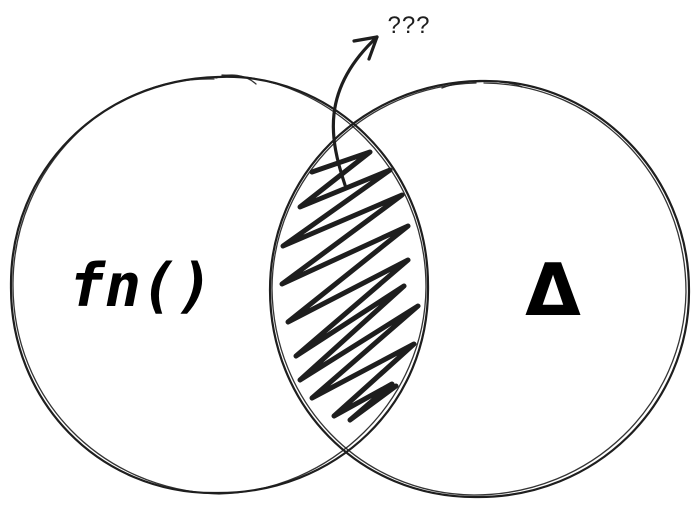  Describe the element at coordinates (553, 290) in the screenshot. I see `right-set-label: Δ` at that location.